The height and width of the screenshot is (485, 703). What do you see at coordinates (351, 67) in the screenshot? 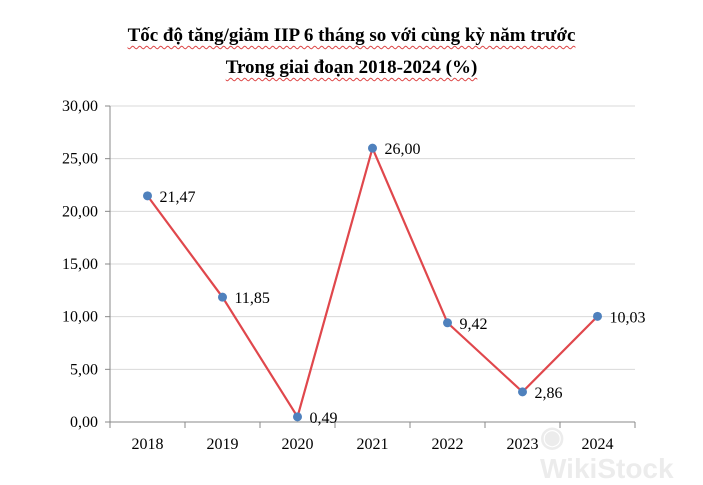
I see `chart-subtitle: Trong giai đoạn 2018-2024 (%)` at bounding box center [351, 67].